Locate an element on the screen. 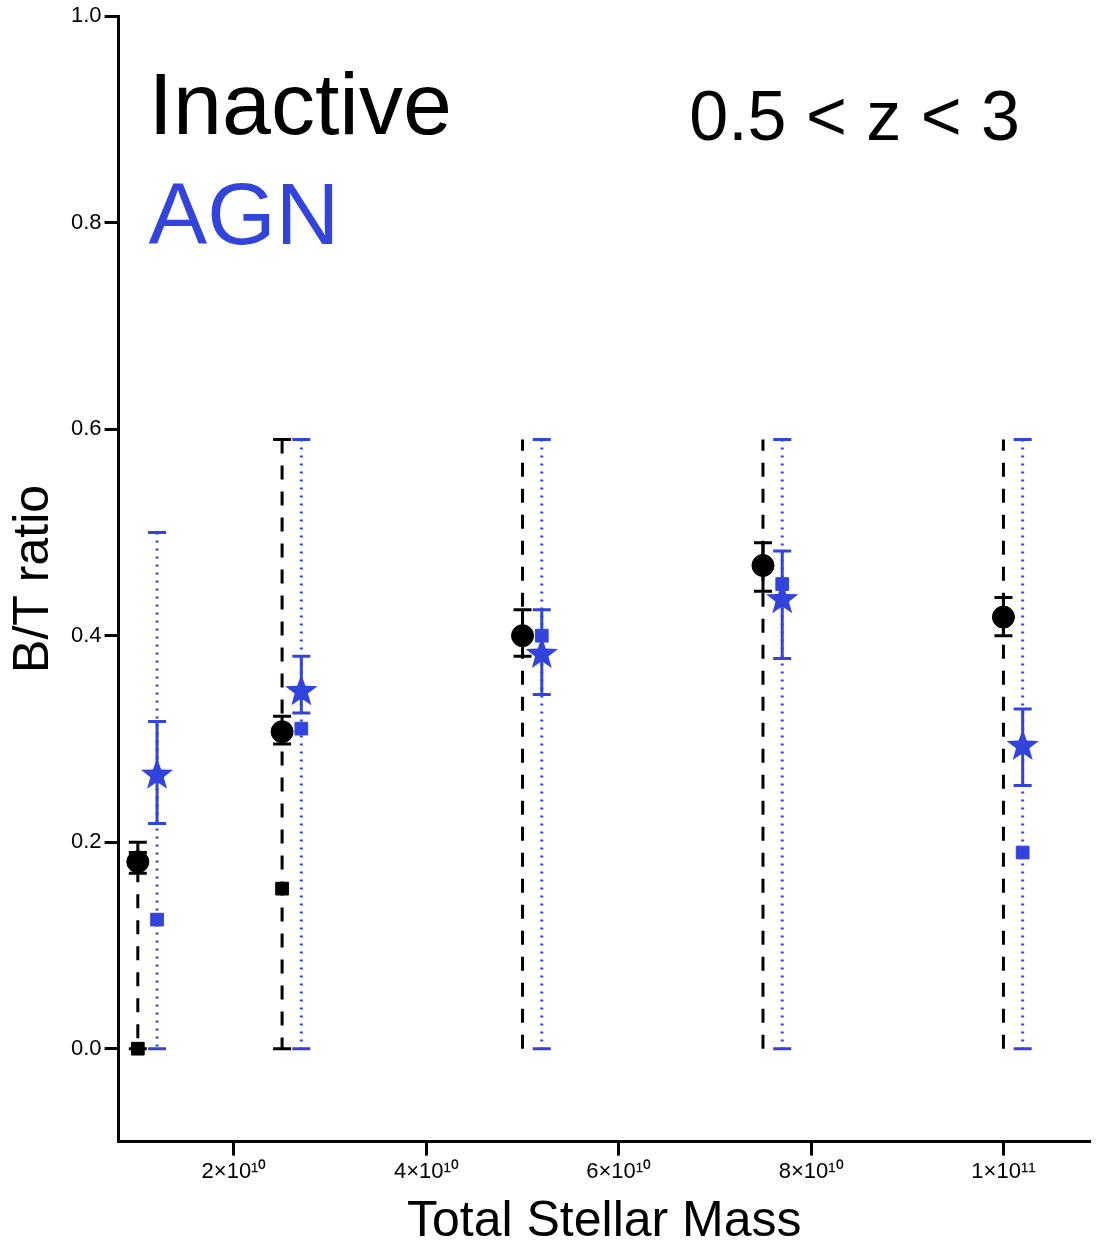 This screenshot has width=1102, height=1256. x-tick-label: 8×10¹⁰ is located at coordinates (811, 1170).